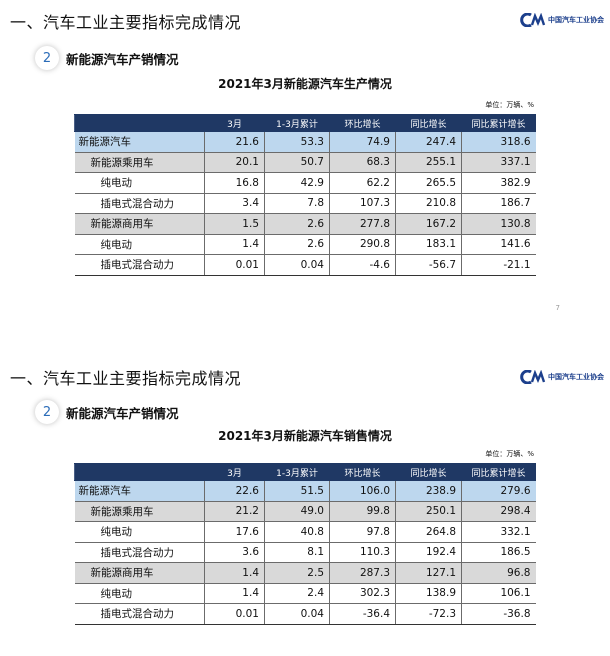  I want to click on table-row: 新能源商用车 1.4 2.5 287.3 127.1 96.8, so click(305, 573).